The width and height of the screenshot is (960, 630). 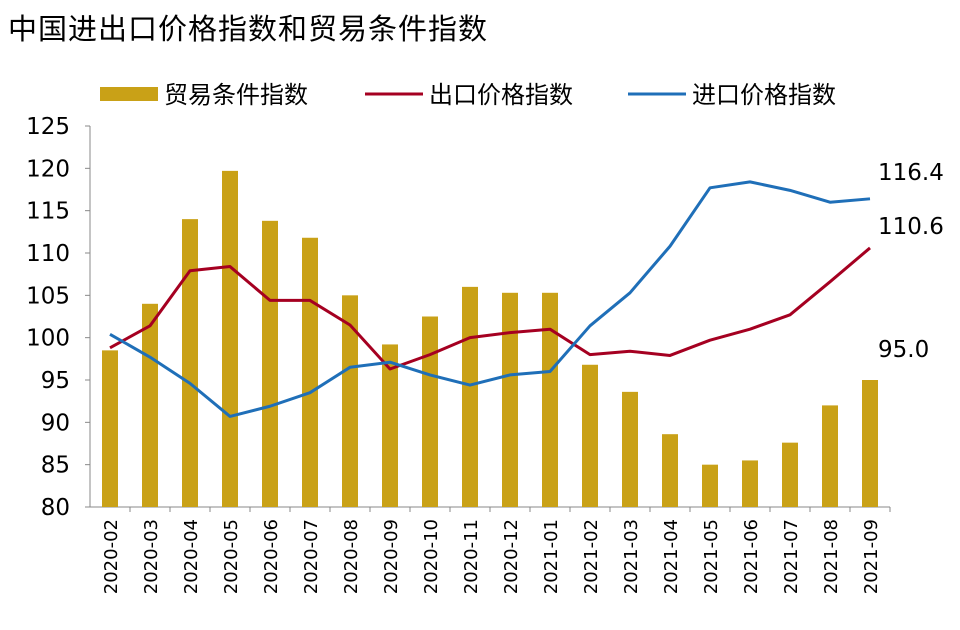 I want to click on x-tick-label: 2021-08, so click(x=831, y=556).